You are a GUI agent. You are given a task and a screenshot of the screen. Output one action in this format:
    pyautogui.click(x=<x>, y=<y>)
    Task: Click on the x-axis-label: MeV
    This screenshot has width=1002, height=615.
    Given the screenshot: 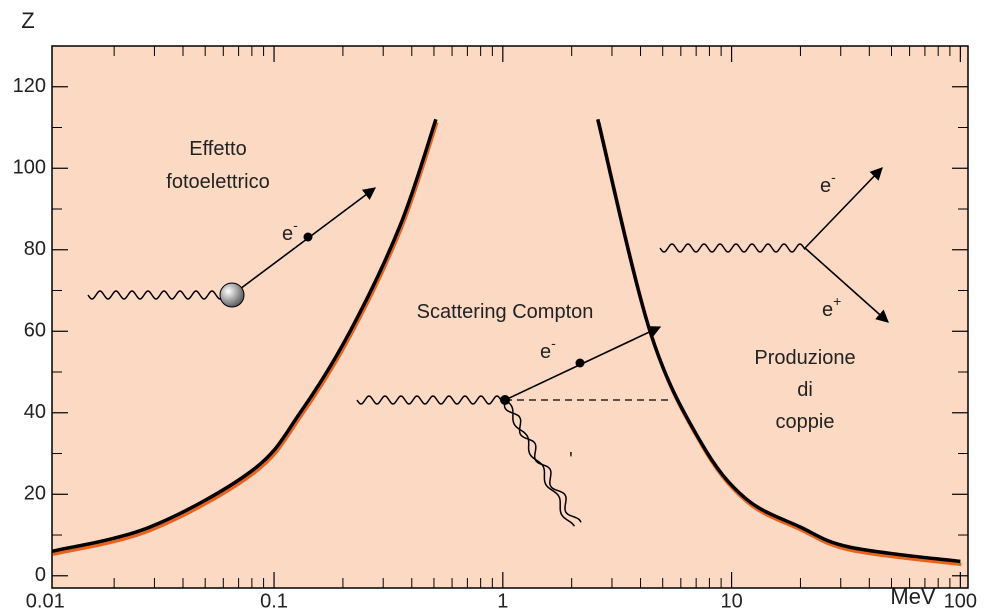 What is the action you would take?
    pyautogui.click(x=913, y=596)
    